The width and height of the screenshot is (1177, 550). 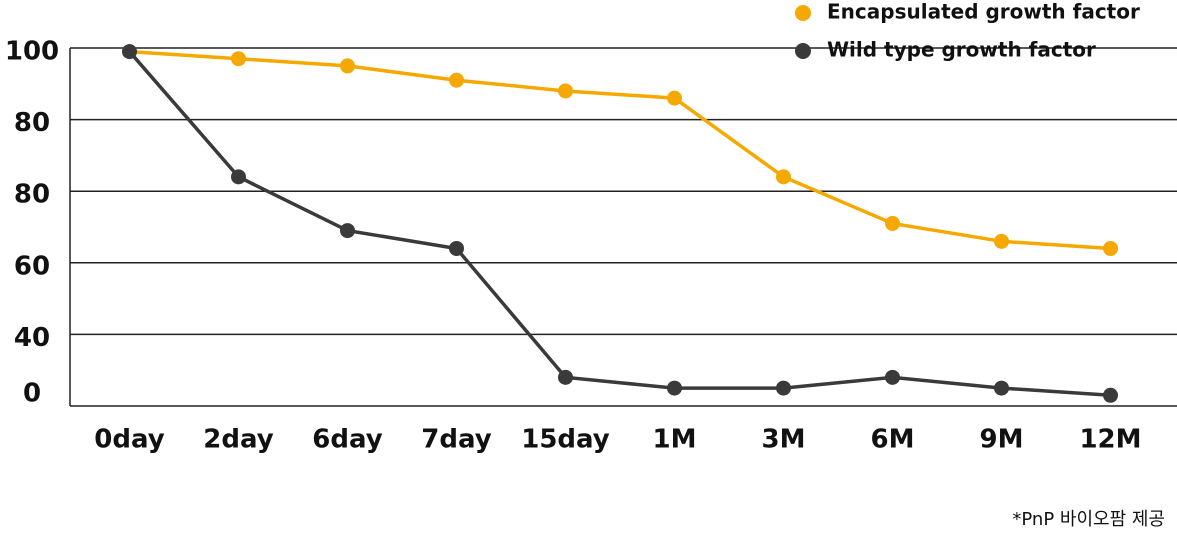 What do you see at coordinates (675, 440) in the screenshot?
I see `x-tick-label: 1M` at bounding box center [675, 440].